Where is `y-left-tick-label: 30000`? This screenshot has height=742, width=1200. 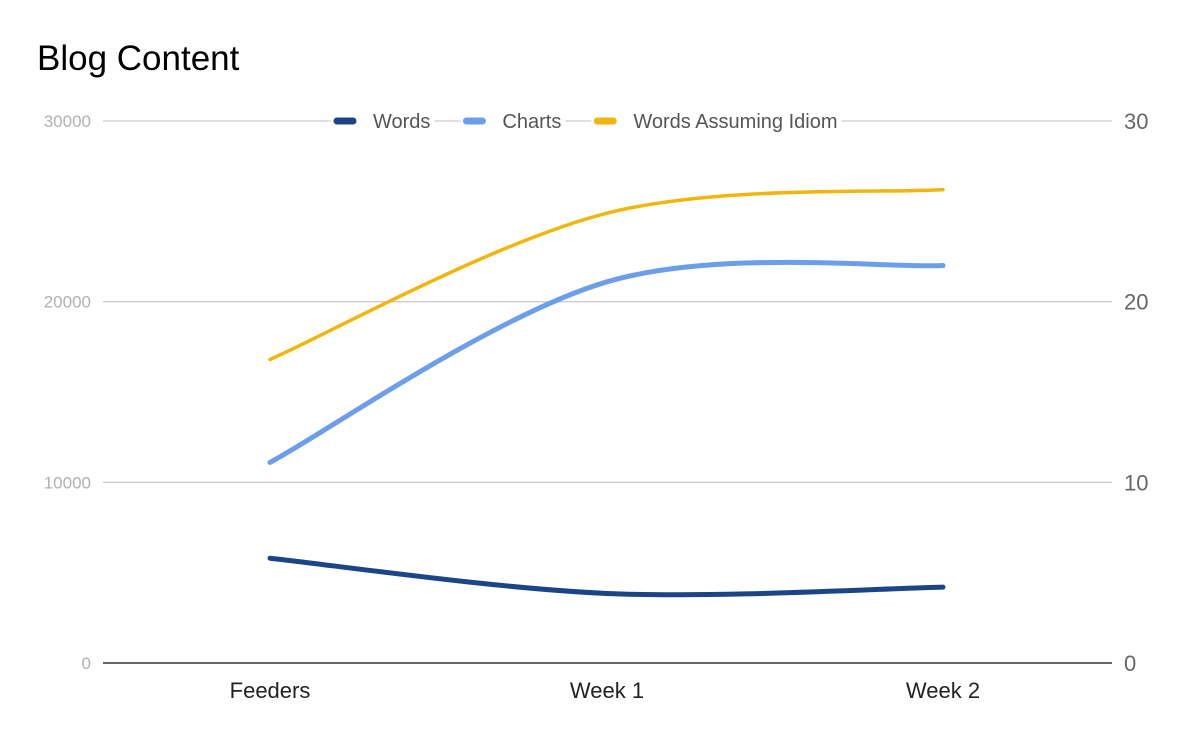
y-left-tick-label: 30000 is located at coordinates (67, 121).